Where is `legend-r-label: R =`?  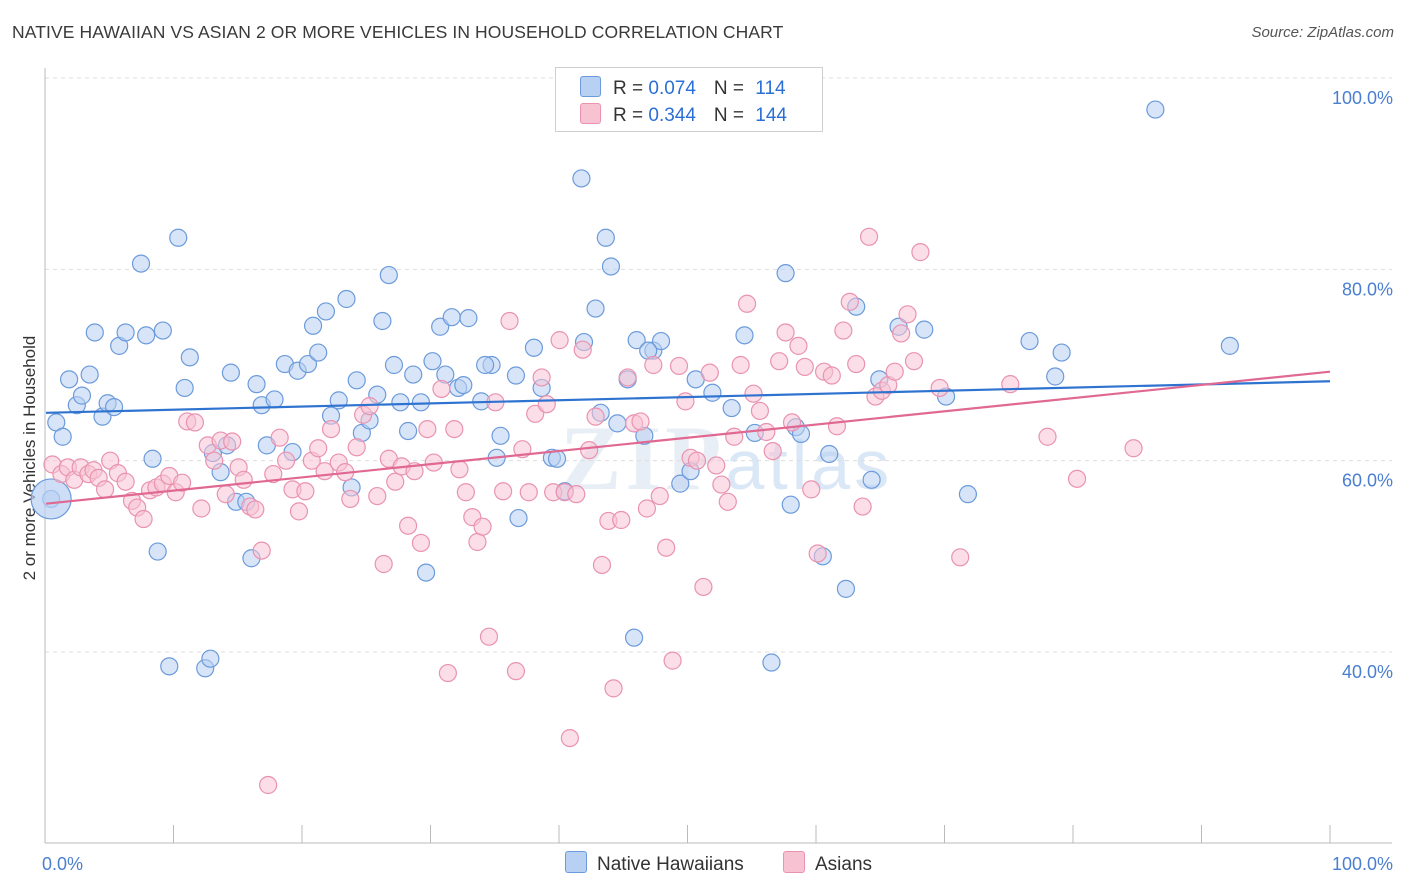 legend-r-label: R = is located at coordinates (631, 115).